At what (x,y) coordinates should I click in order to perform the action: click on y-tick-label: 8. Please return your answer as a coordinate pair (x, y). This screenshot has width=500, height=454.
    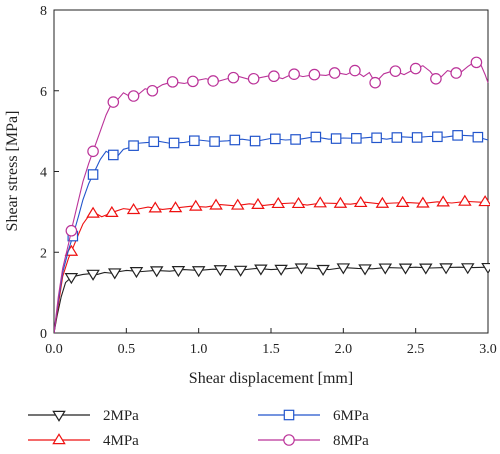
    Looking at the image, I should click on (43, 11).